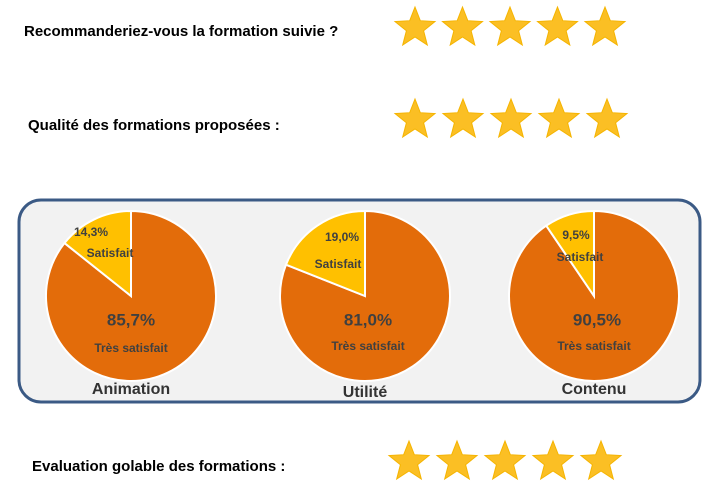 The height and width of the screenshot is (487, 708). What do you see at coordinates (594, 389) in the screenshot?
I see `chart-title: Contenu` at bounding box center [594, 389].